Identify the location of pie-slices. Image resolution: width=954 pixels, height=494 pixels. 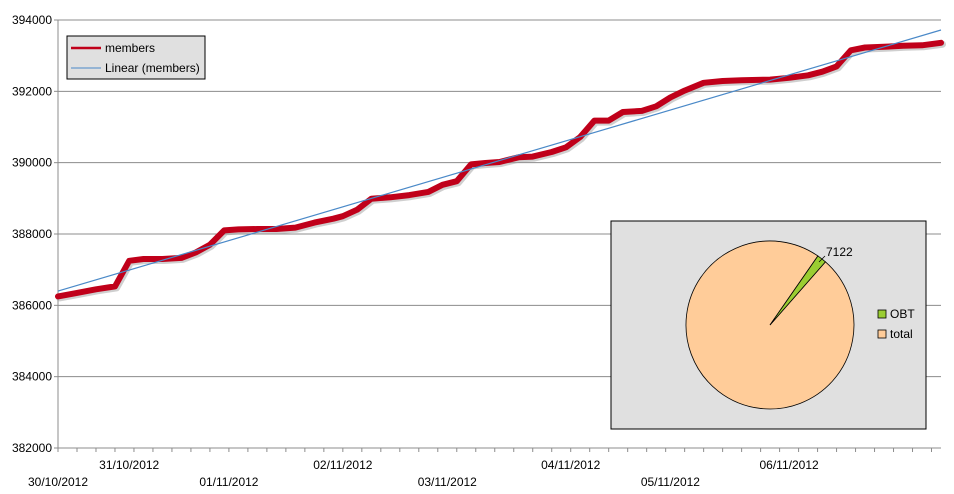
(770, 325).